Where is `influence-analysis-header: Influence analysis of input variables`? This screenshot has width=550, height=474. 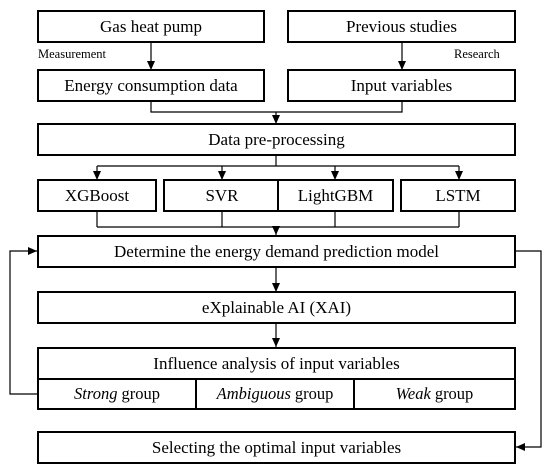
influence-analysis-header: Influence analysis of input variables is located at coordinates (276, 363).